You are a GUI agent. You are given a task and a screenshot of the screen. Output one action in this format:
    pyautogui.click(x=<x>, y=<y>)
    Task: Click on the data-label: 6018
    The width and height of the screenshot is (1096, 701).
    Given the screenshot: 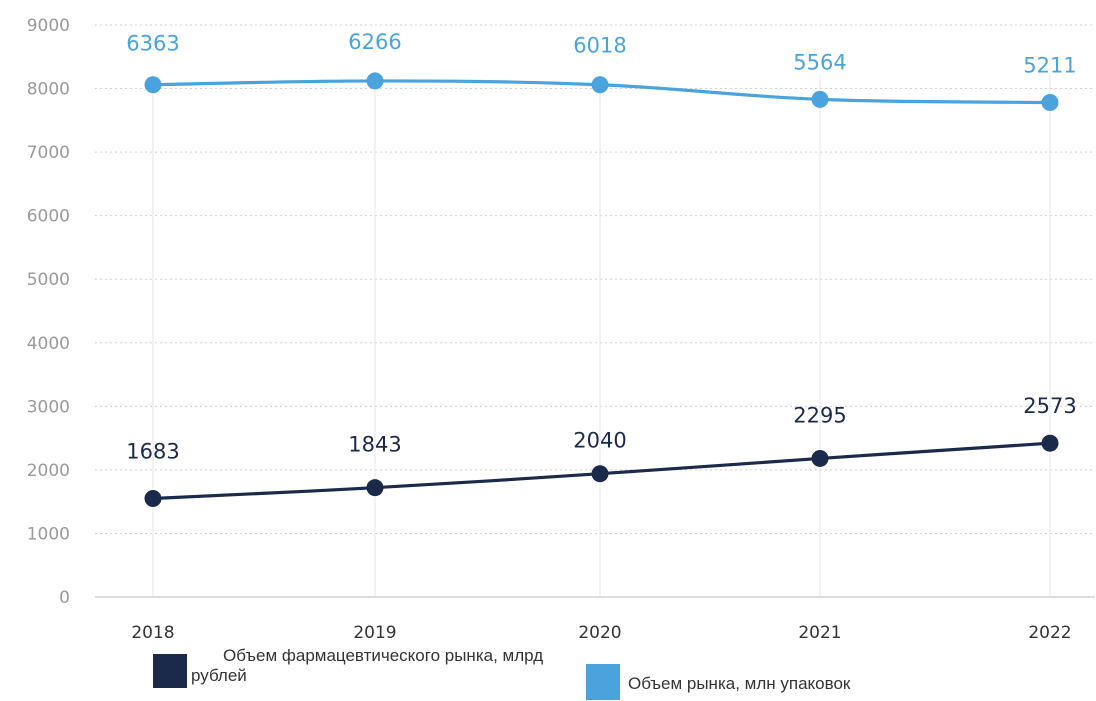 What is the action you would take?
    pyautogui.click(x=599, y=46)
    